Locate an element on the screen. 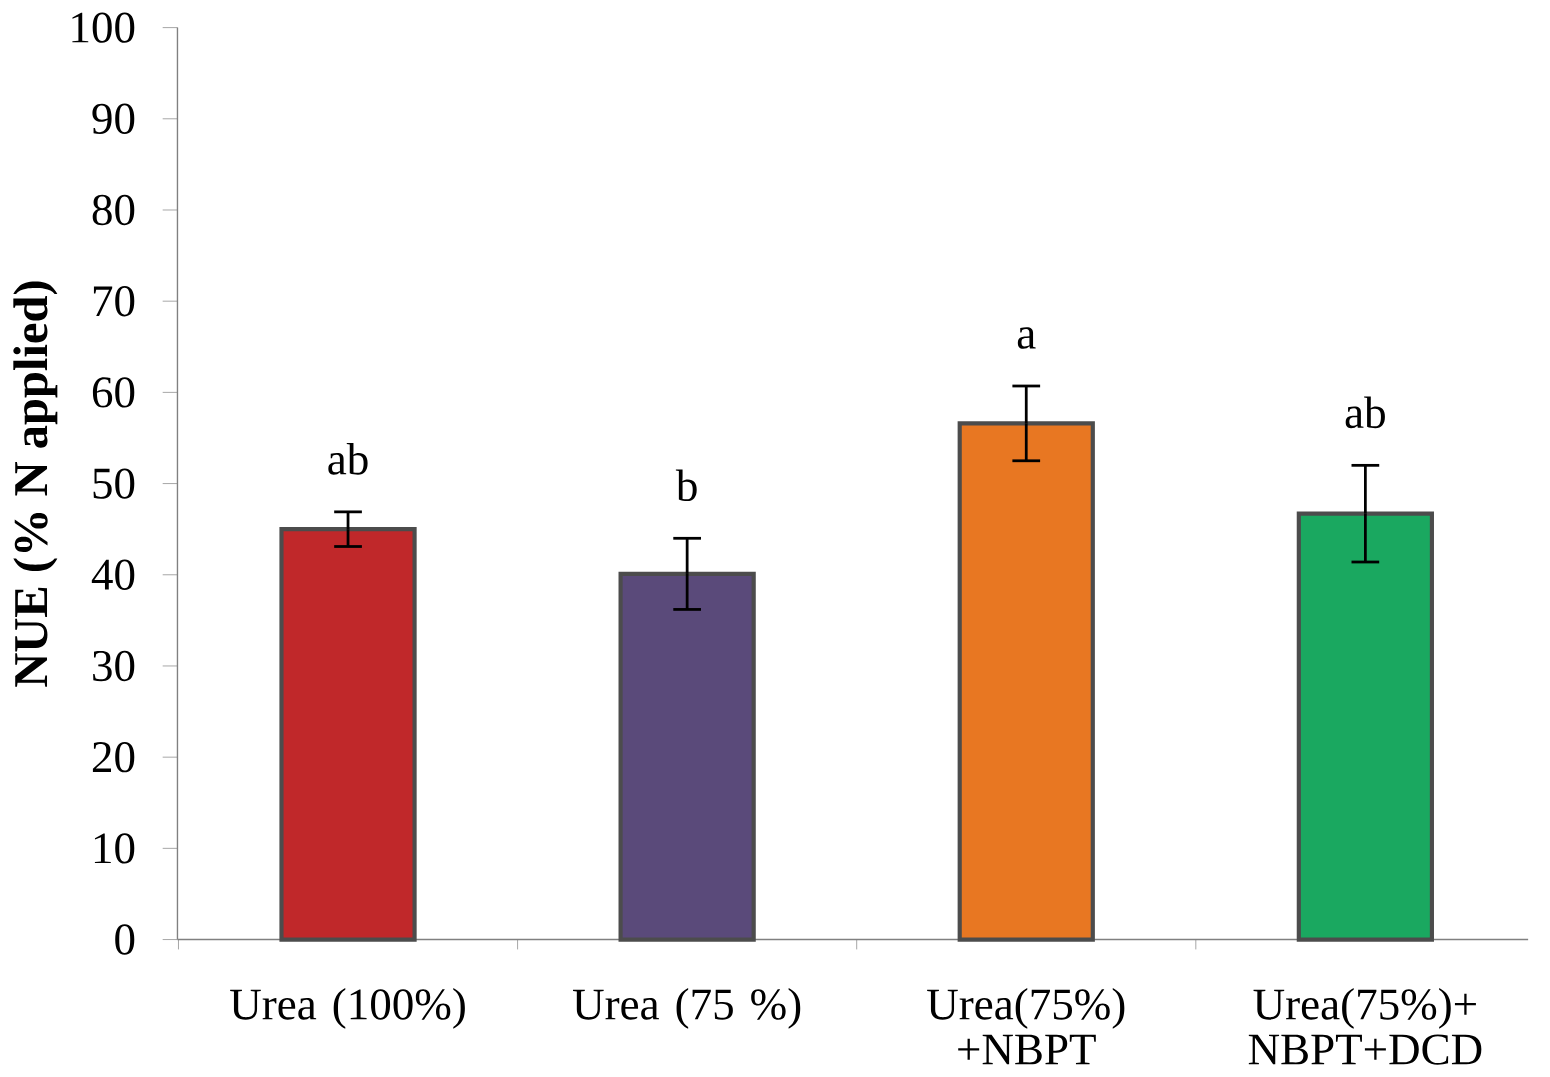 This screenshot has width=1550, height=1077. y-axis-title: NUE (% N applied) is located at coordinates (35, 484).